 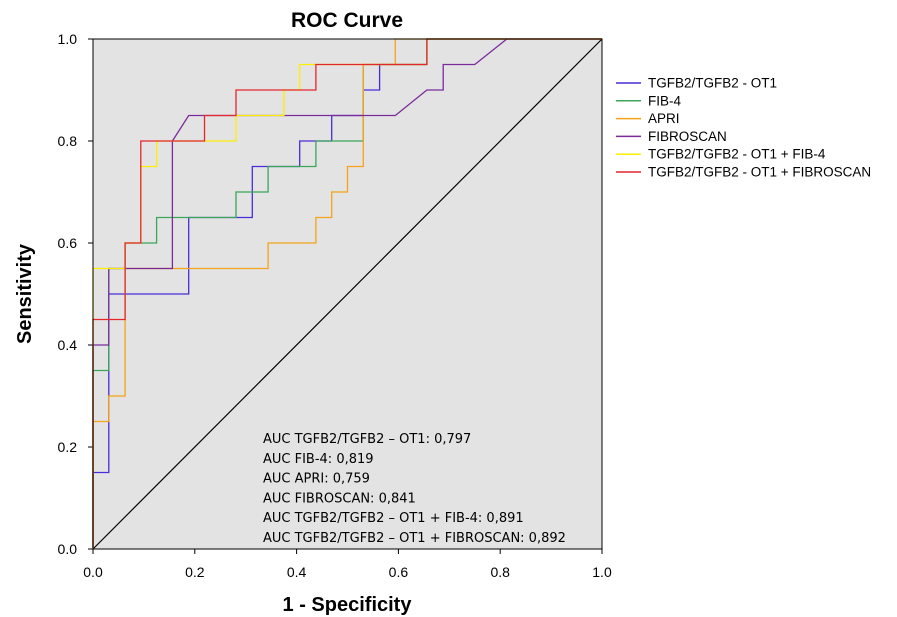 What do you see at coordinates (500, 572) in the screenshot?
I see `x-tick-label: 0.8` at bounding box center [500, 572].